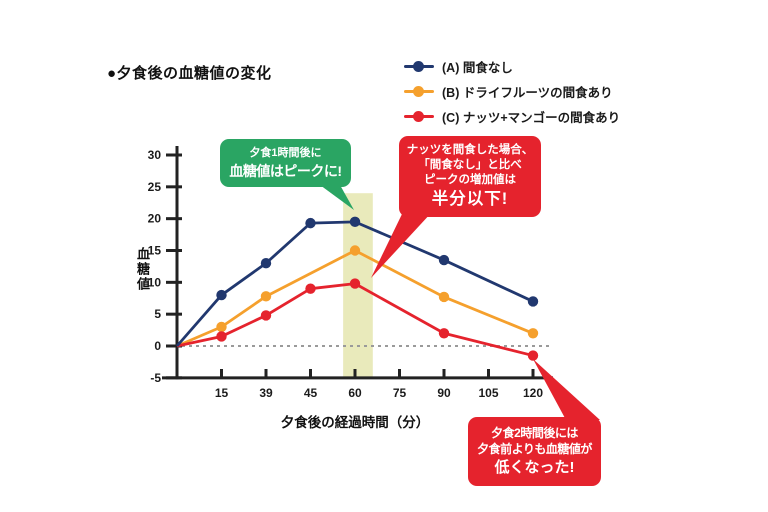 The height and width of the screenshot is (512, 768). I want to click on y-tick-label: 20, so click(155, 219).